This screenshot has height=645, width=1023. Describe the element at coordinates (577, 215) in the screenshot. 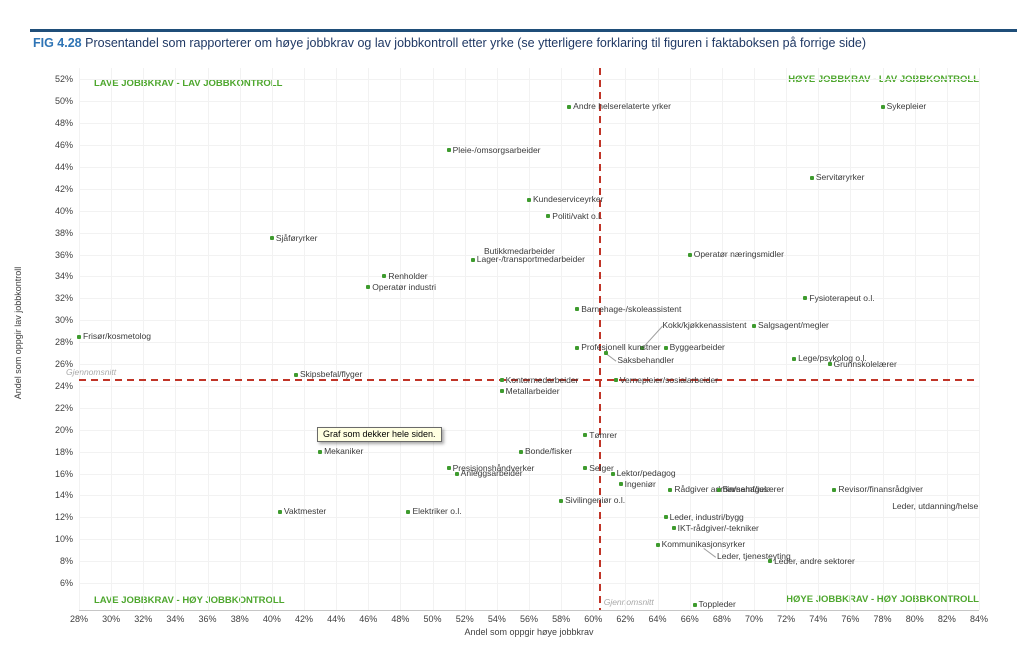

I see `data-point-label: Politi/vakt o.l.` at that location.